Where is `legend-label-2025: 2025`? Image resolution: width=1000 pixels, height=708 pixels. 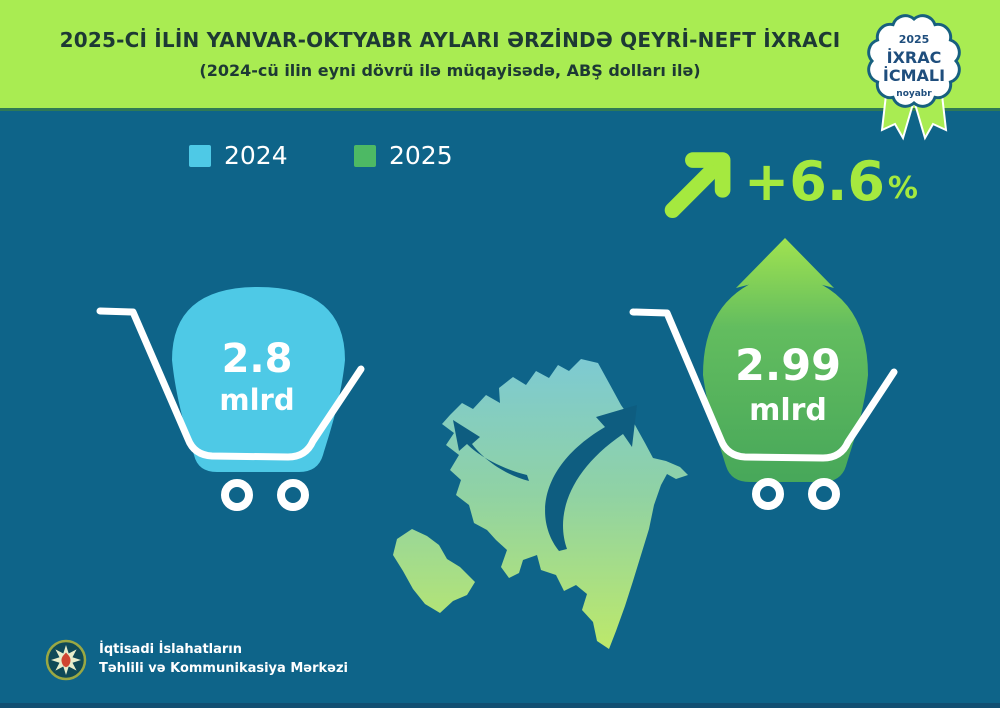 legend-label-2025: 2025 is located at coordinates (421, 155).